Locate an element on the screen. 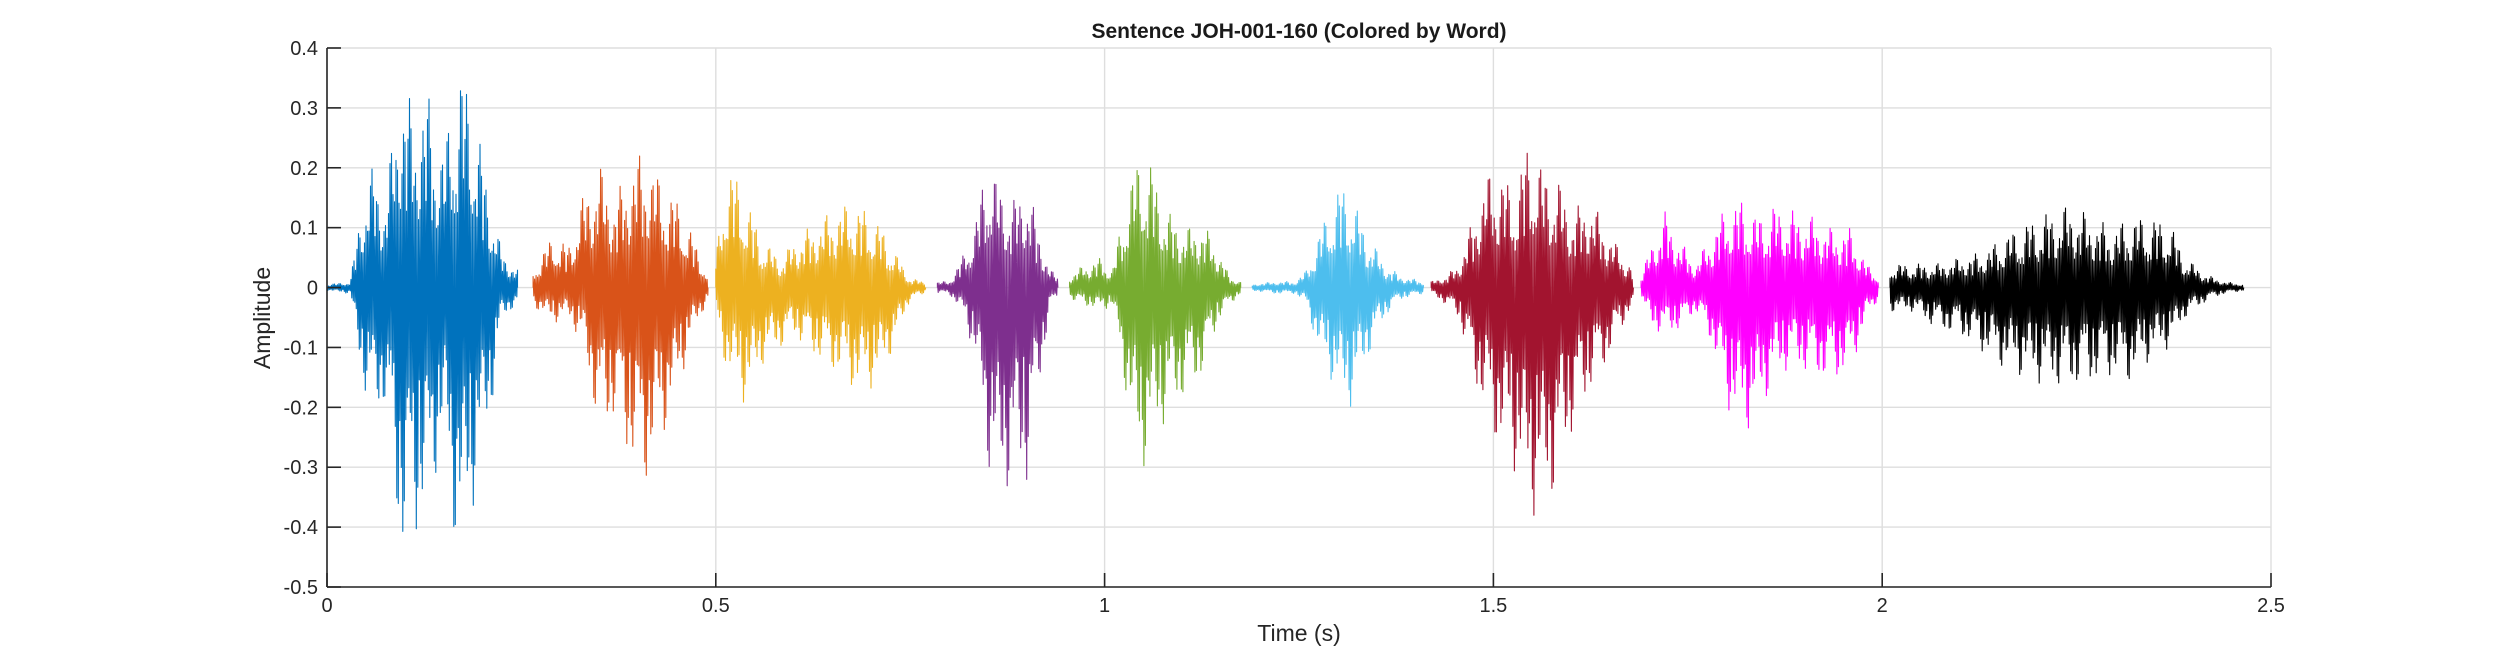 The width and height of the screenshot is (2500, 657). y-axis-label: Amplitude is located at coordinates (262, 318).